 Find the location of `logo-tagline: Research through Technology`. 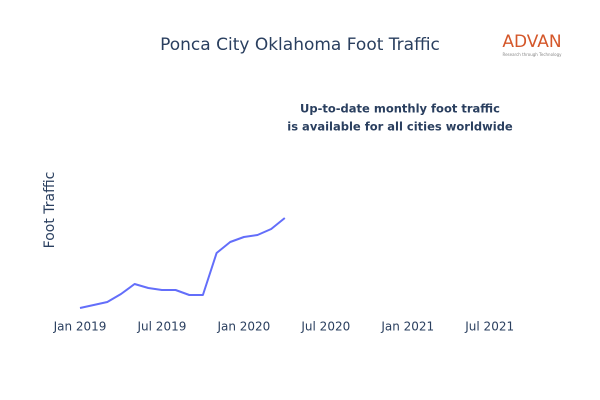

logo-tagline: Research through Technology is located at coordinates (532, 54).